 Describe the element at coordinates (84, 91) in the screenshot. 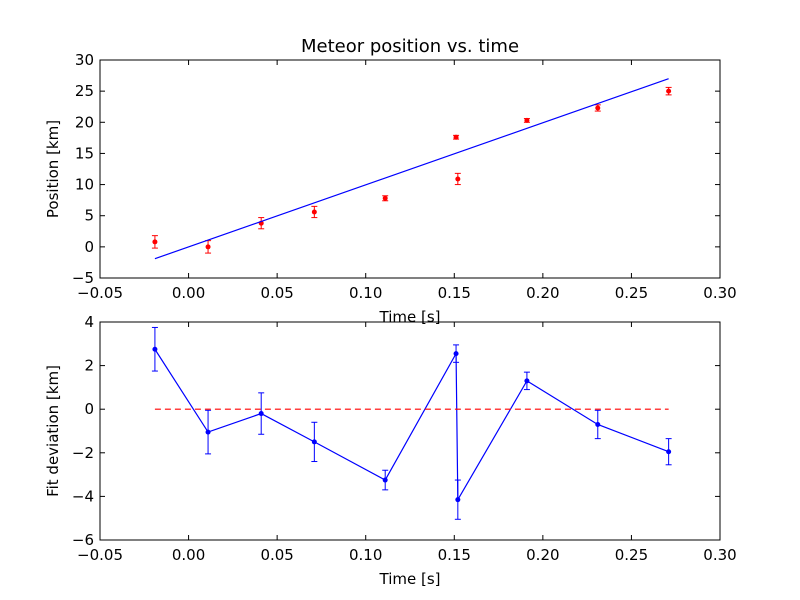

I see `top-chart-y-tick-label: 25` at that location.